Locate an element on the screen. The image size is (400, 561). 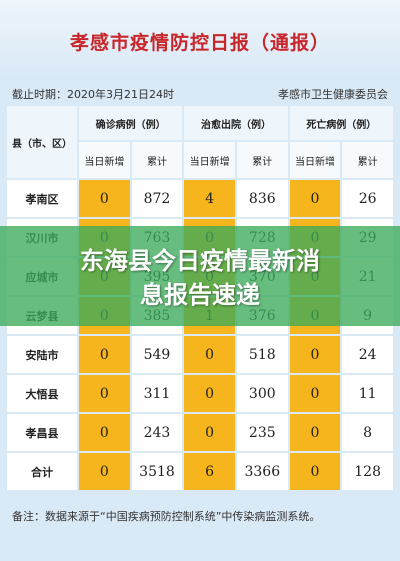
value-cell: 311 is located at coordinates (157, 393).